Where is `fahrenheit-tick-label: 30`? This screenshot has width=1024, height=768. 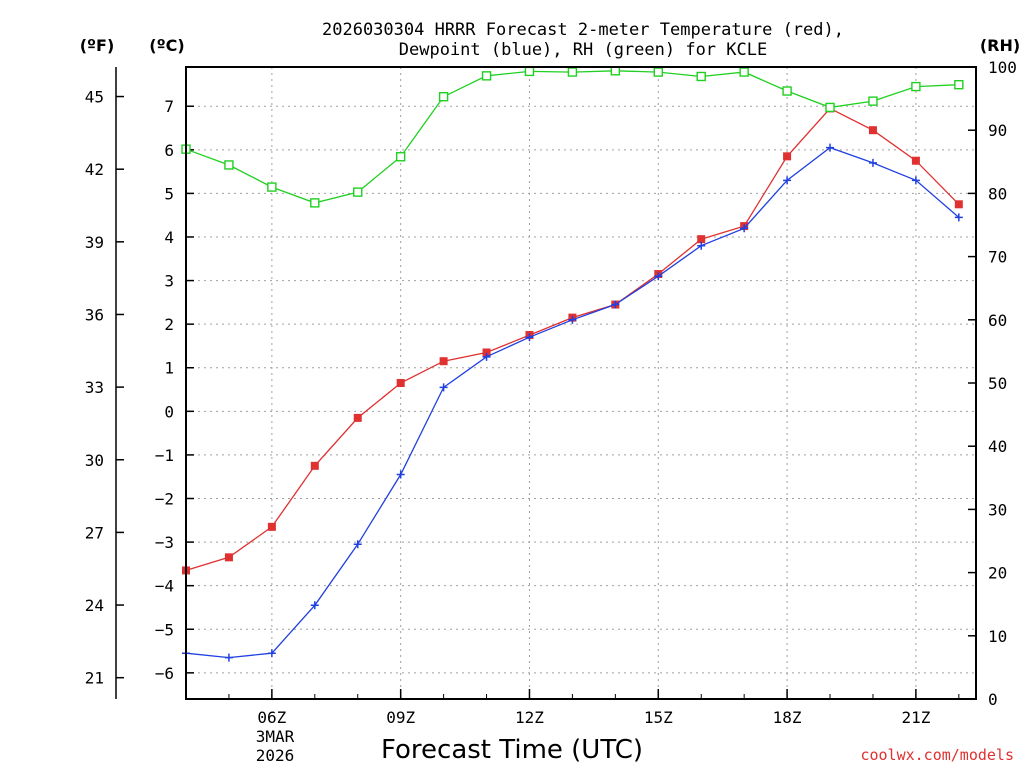 fahrenheit-tick-label: 30 is located at coordinates (94, 460).